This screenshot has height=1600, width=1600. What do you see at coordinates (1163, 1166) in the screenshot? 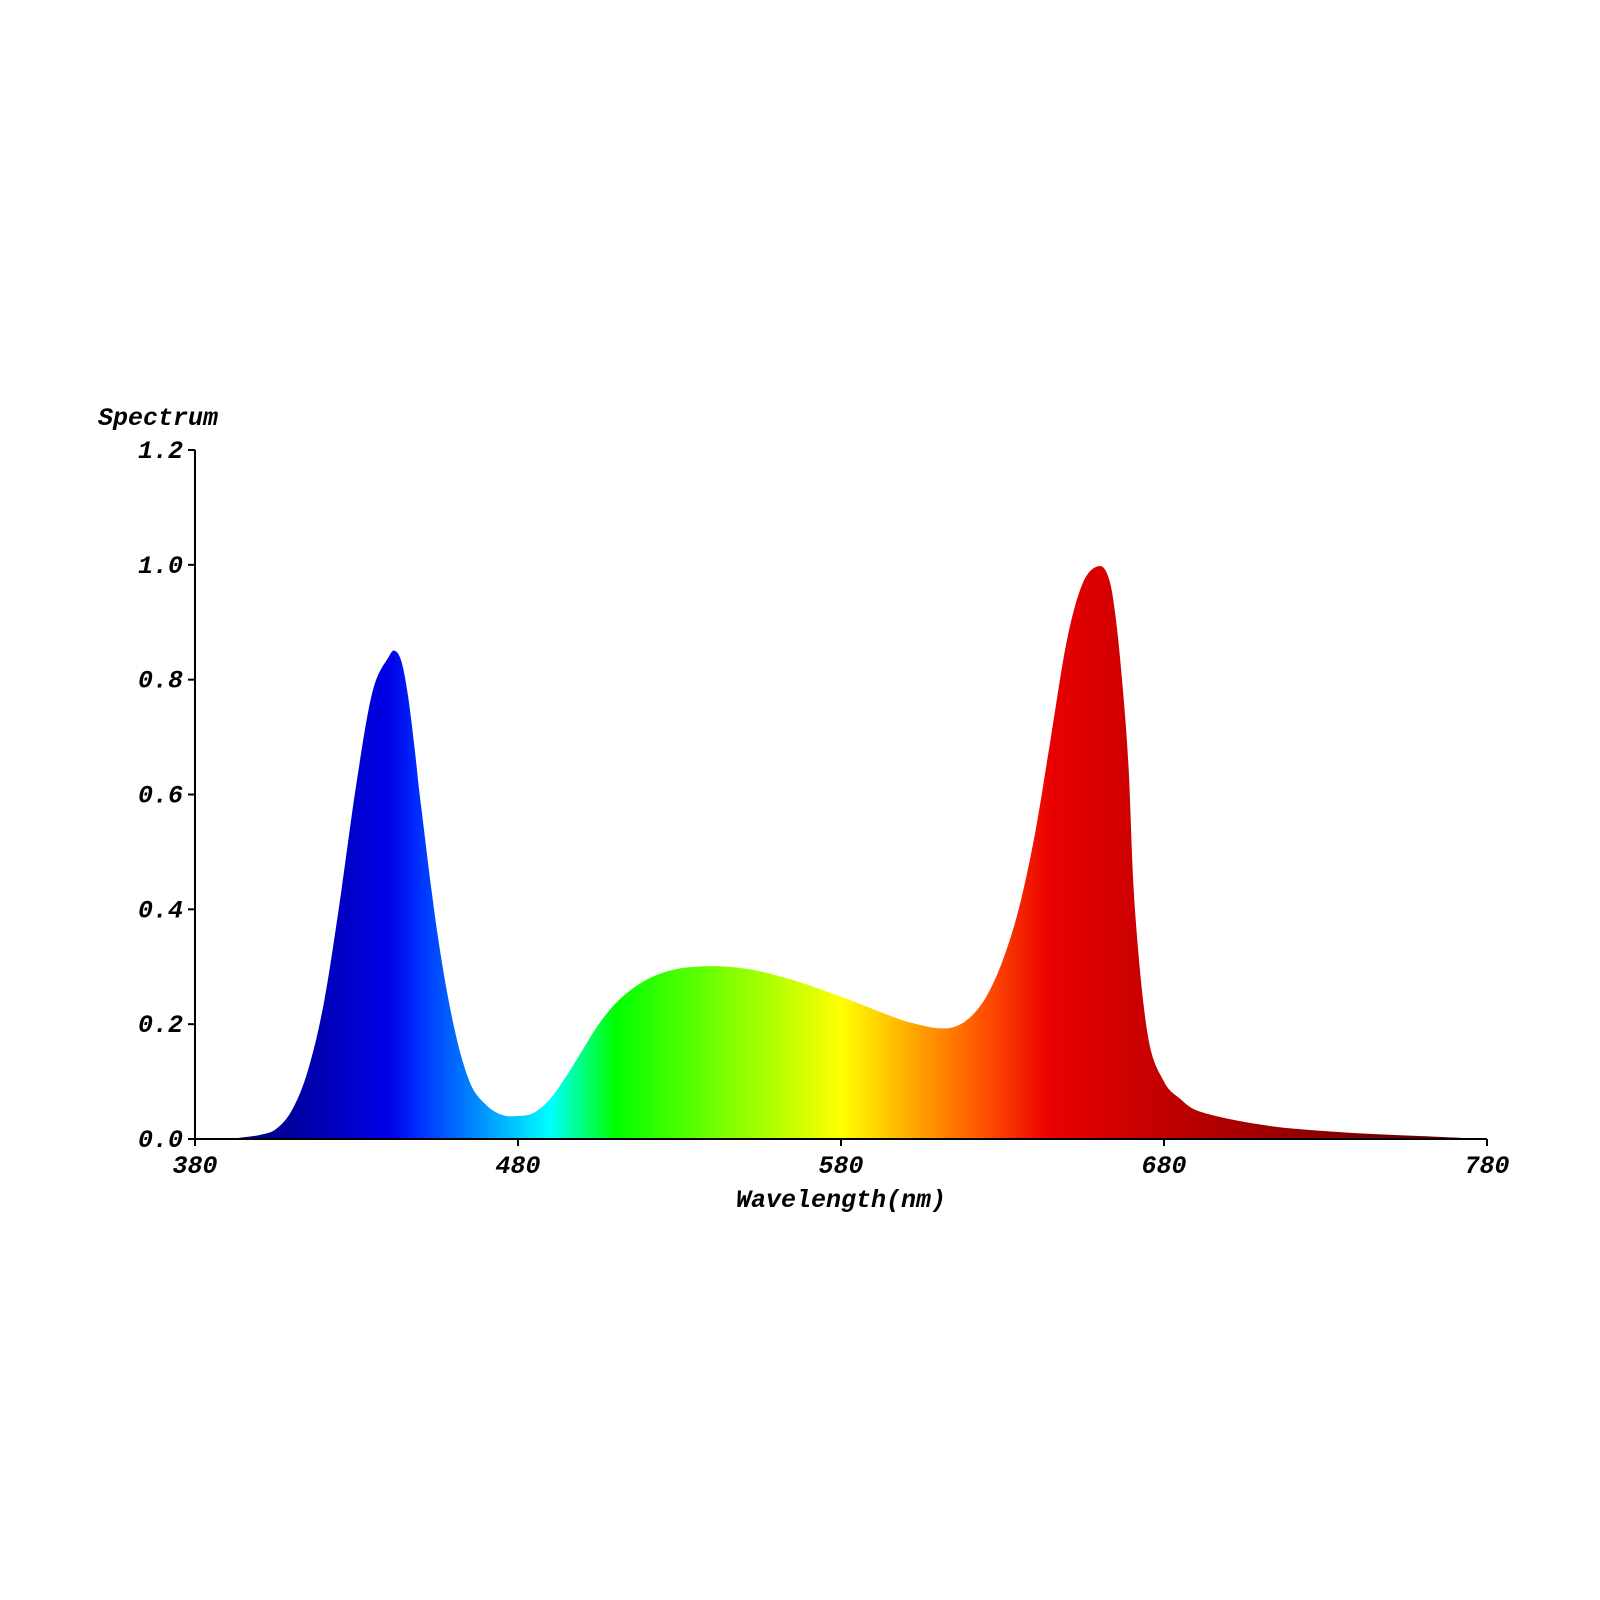
I see `x-tick-label: 680` at bounding box center [1163, 1166].